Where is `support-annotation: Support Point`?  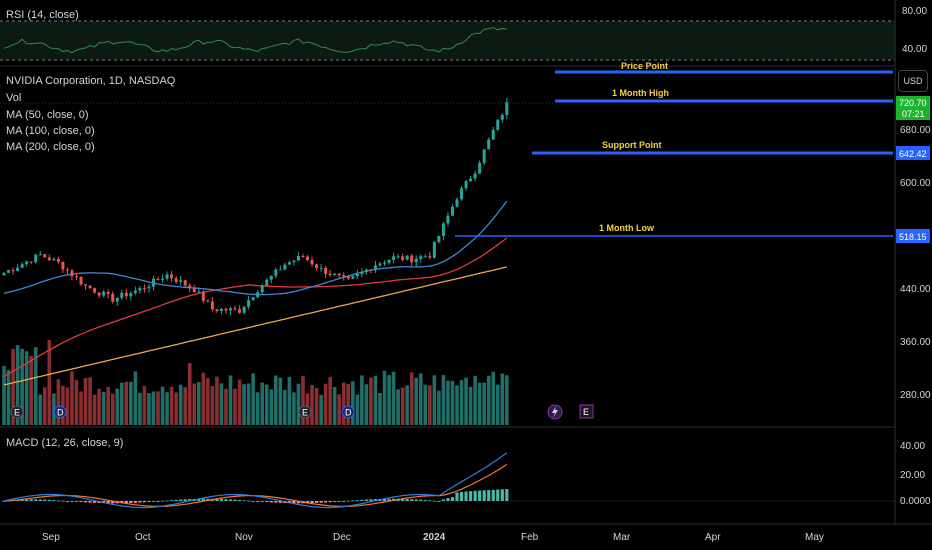 support-annotation: Support Point is located at coordinates (632, 145).